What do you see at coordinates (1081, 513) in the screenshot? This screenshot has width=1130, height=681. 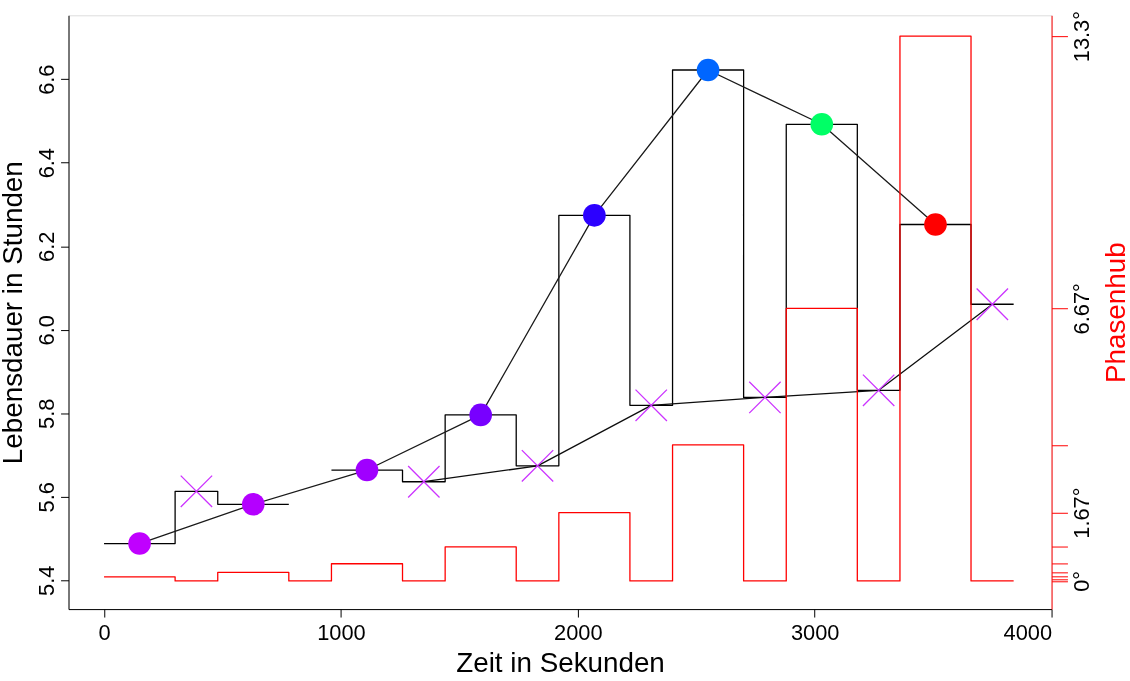 I see `y2-tick-label: 1.67°` at bounding box center [1081, 513].